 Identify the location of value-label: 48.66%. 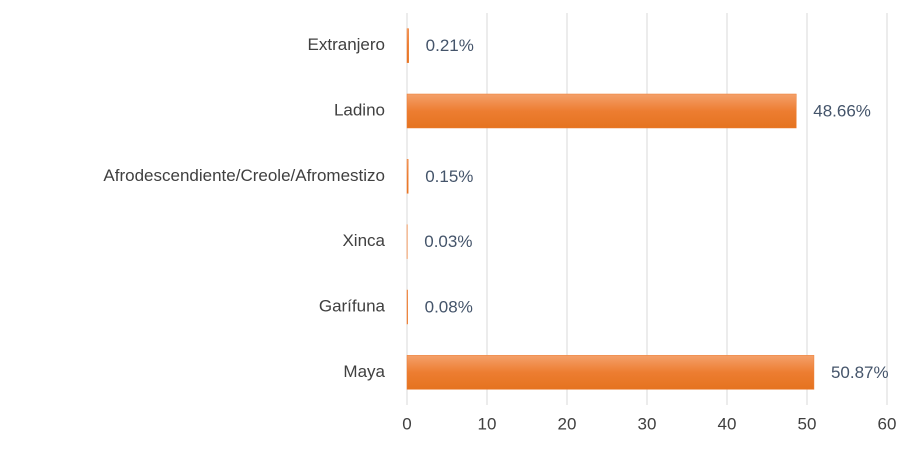
(842, 110).